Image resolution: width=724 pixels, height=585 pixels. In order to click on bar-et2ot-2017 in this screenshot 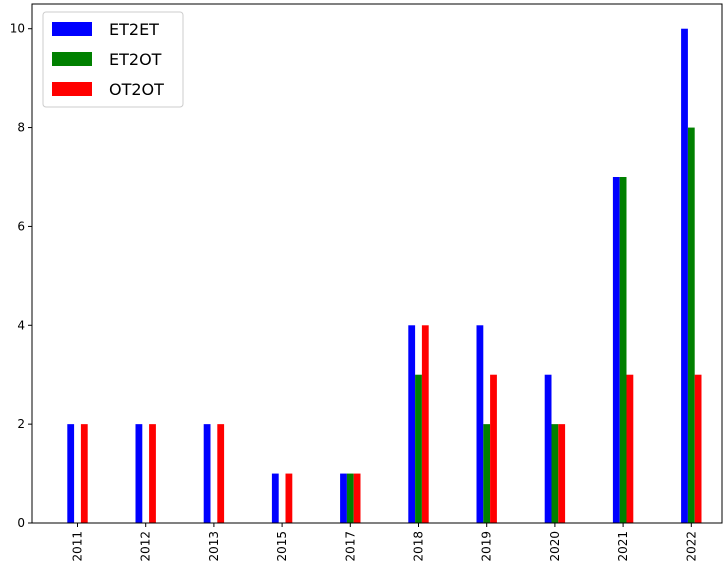, I will do `click(350, 498)`.